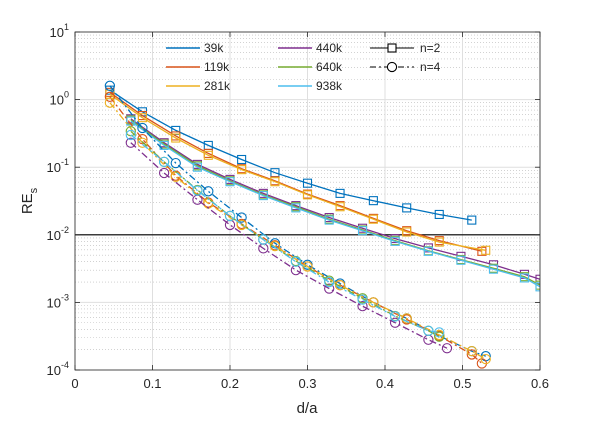 This screenshot has width=599, height=424. Describe the element at coordinates (65, 162) in the screenshot. I see `y-tick-label-exponent: -1` at that location.